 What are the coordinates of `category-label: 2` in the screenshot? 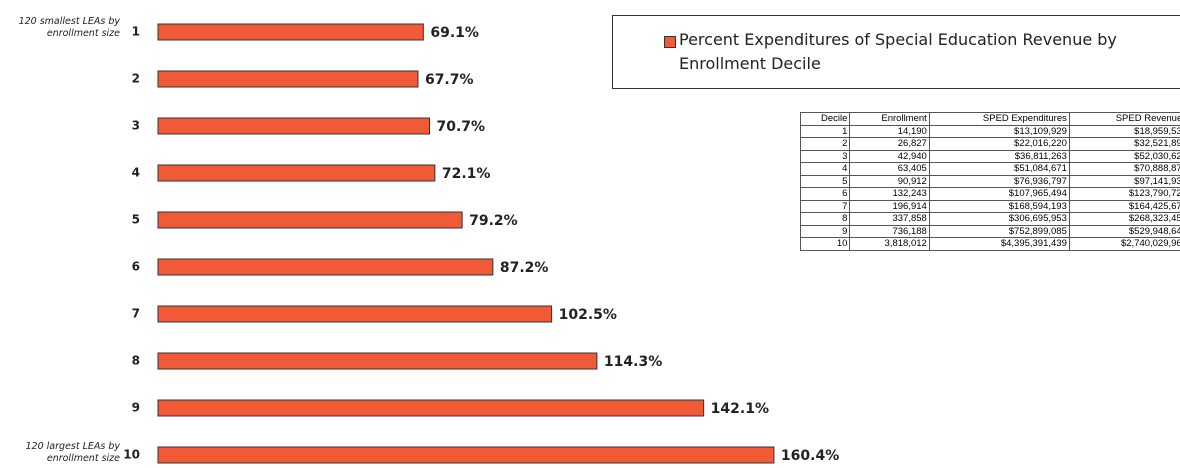 It's located at (136, 79).